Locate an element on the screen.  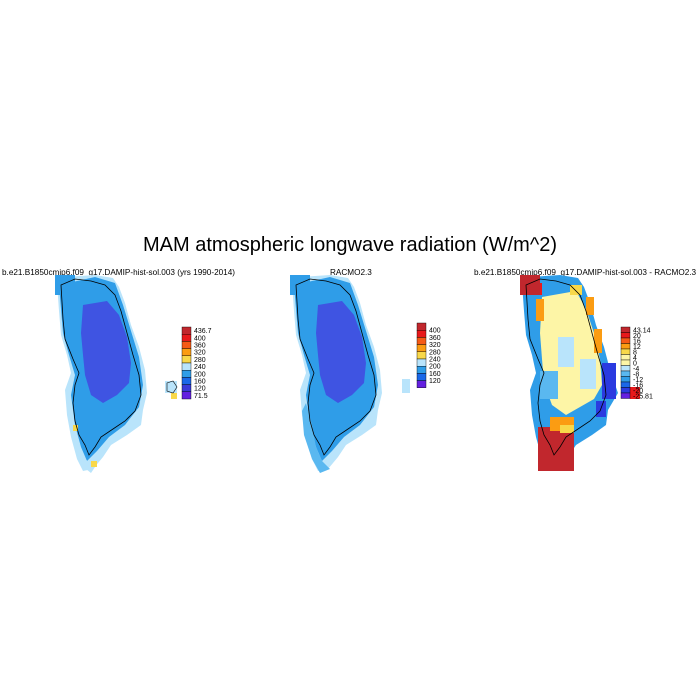
colorbar-tick-label: -25.81 is located at coordinates (643, 396).